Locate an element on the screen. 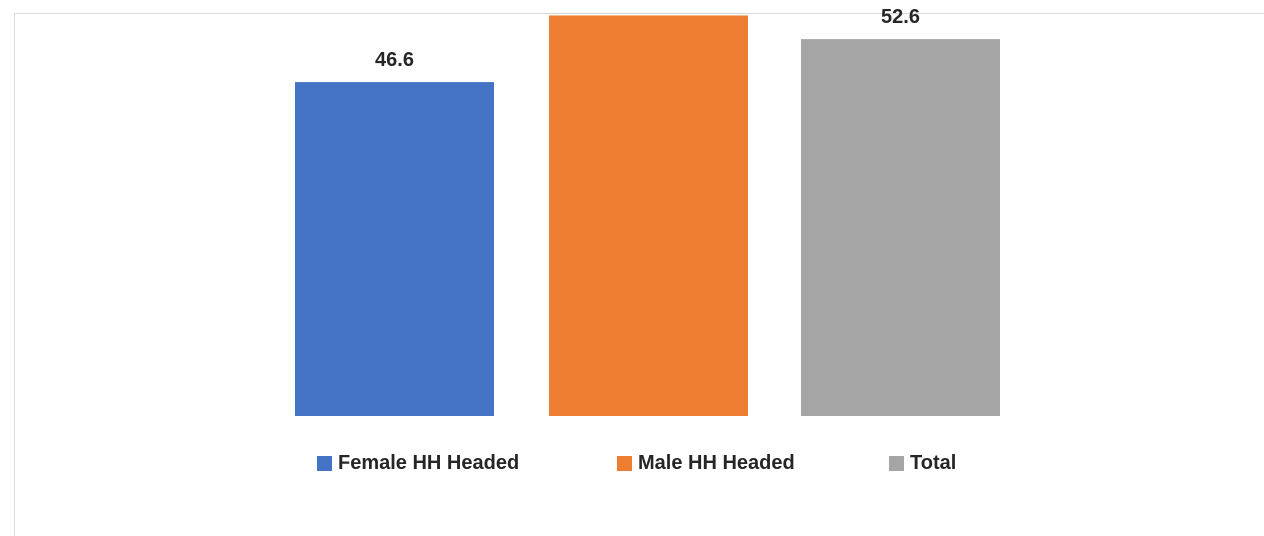 Image resolution: width=1264 pixels, height=536 pixels. data-label-total: 52.6 is located at coordinates (900, 17).